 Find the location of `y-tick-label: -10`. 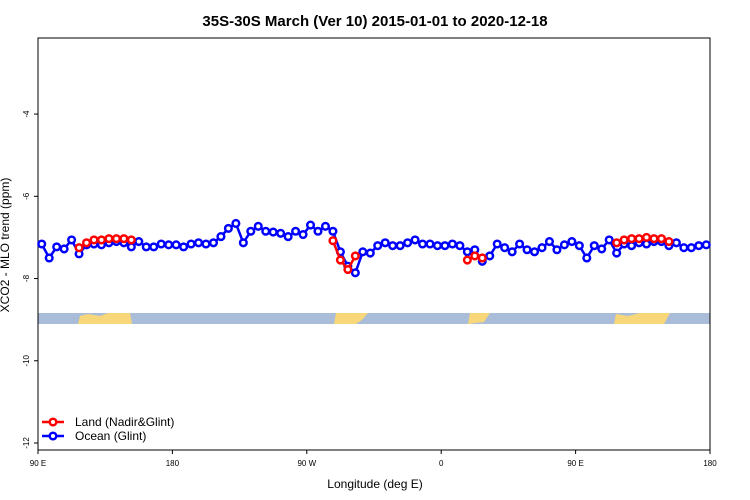

y-tick-label: -10 is located at coordinates (26, 360).